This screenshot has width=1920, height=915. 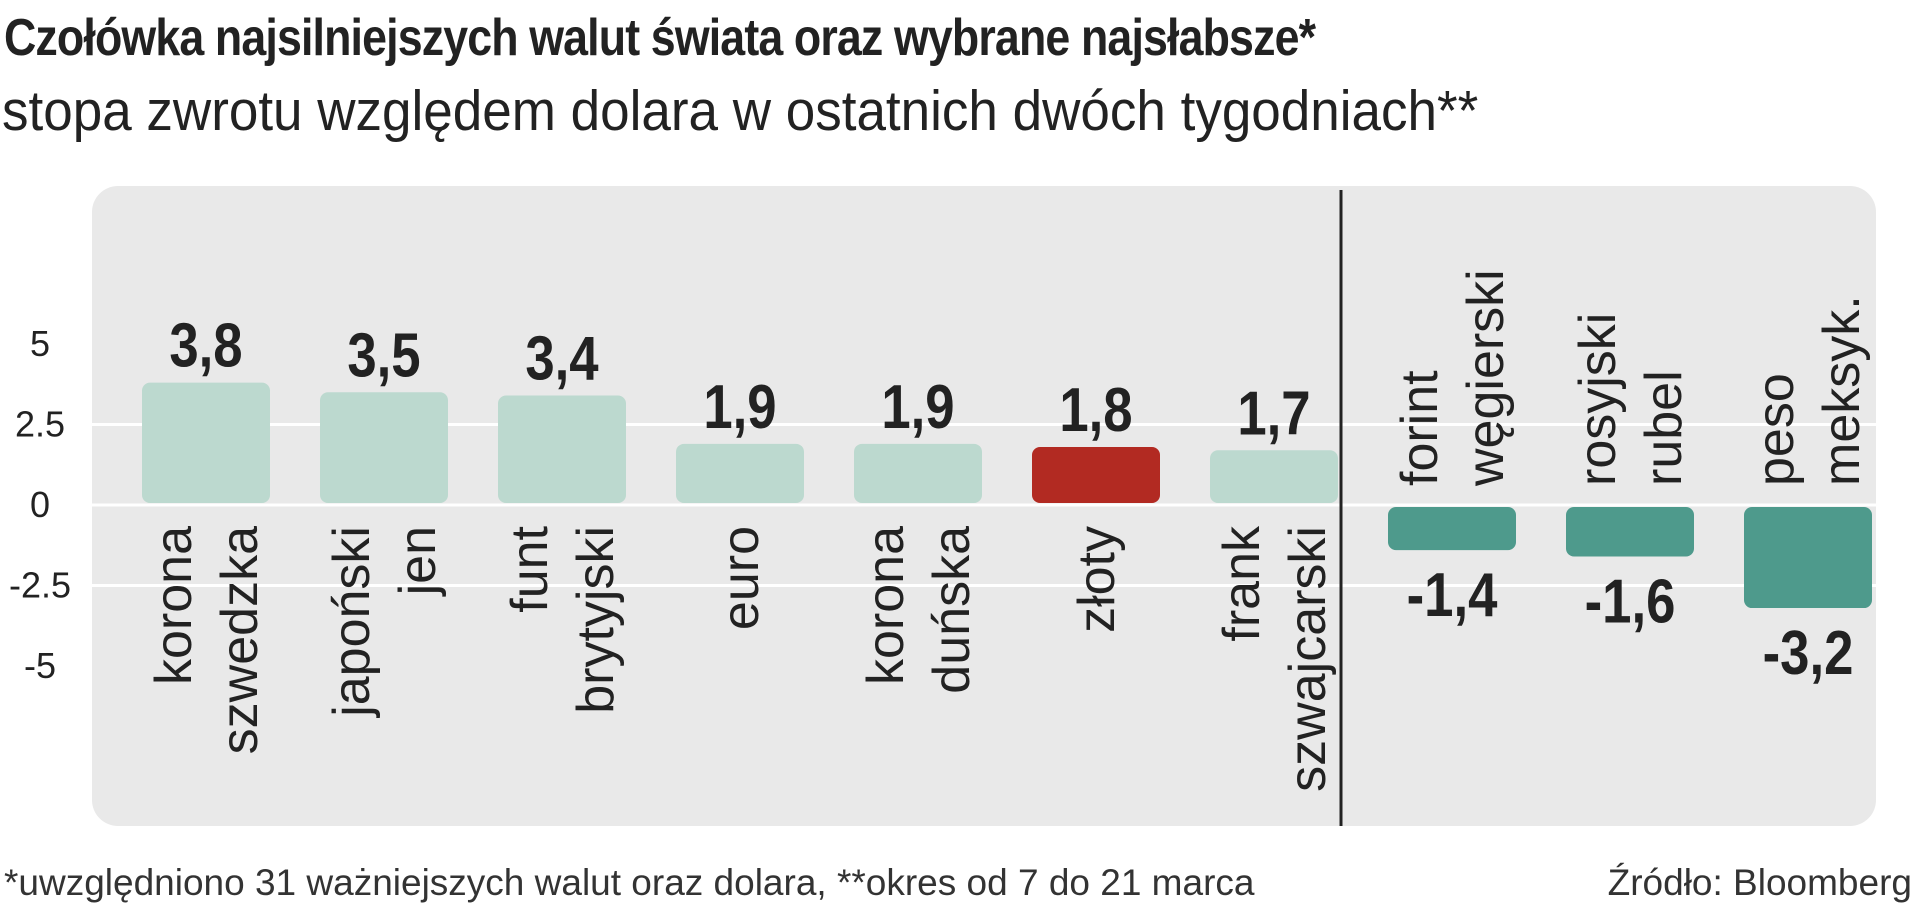 What do you see at coordinates (1808, 653) in the screenshot?
I see `value-label: -3,2` at bounding box center [1808, 653].